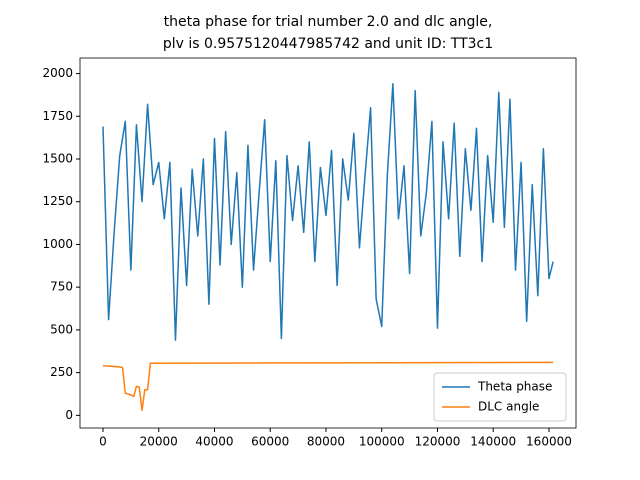 Image resolution: width=640 pixels, height=480 pixels. I want to click on legend-box, so click(500, 397).